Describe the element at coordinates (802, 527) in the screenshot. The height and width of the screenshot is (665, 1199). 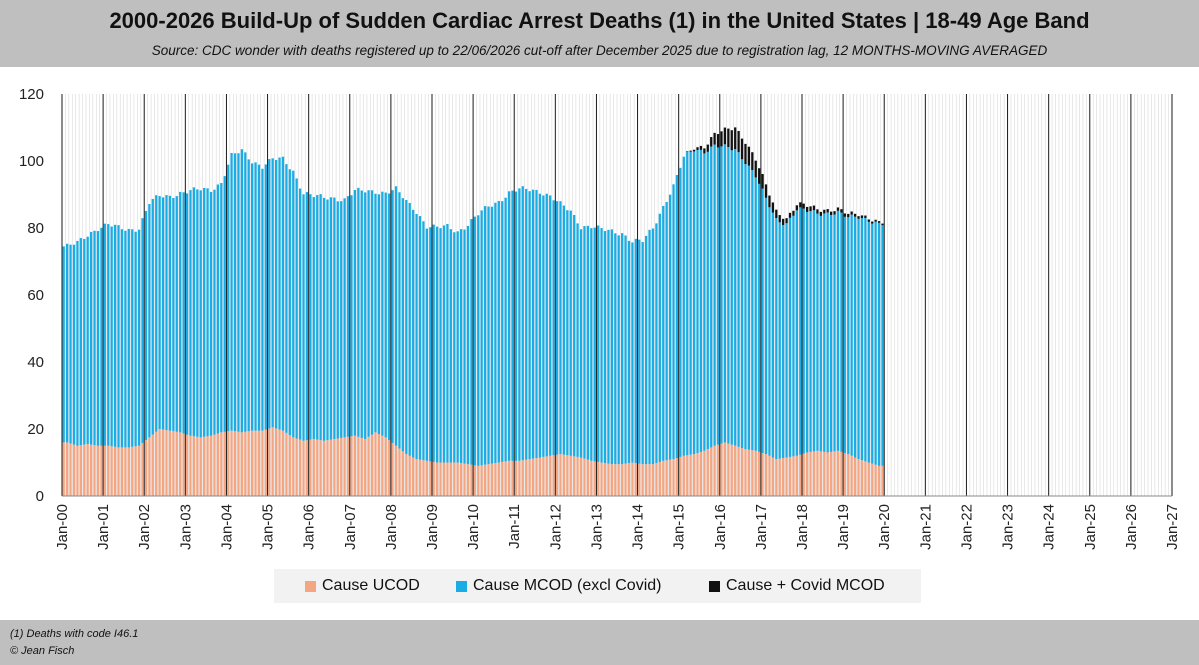
I see `x-tick-label: Jan-18` at that location.